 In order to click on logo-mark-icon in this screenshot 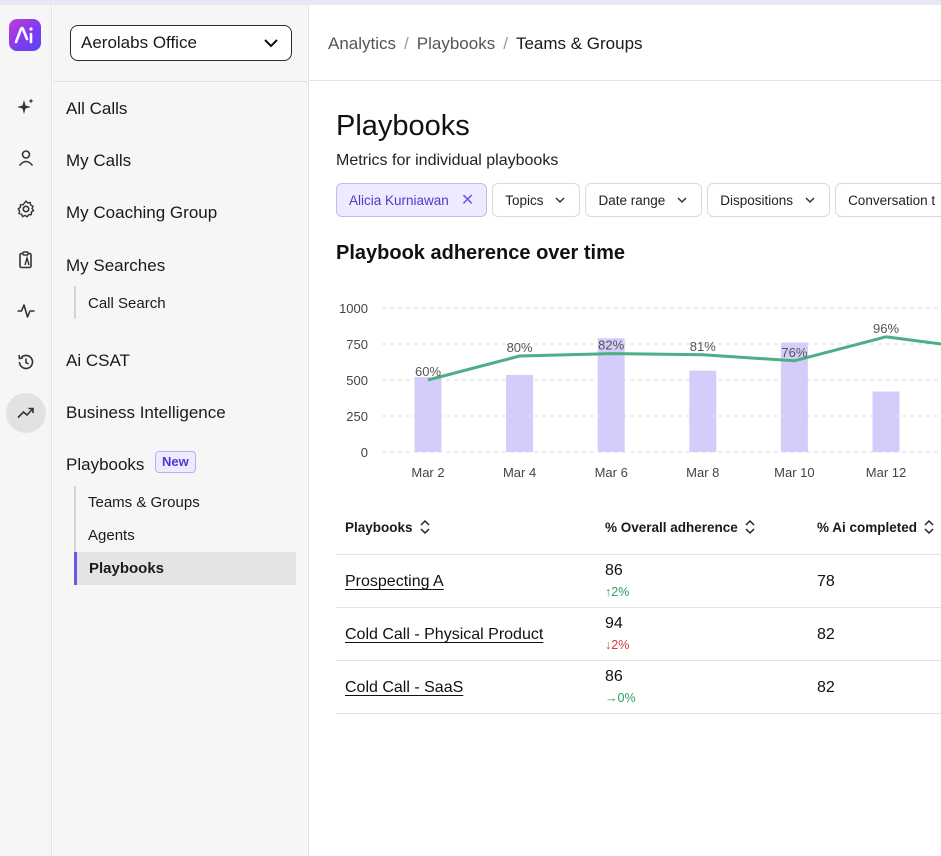, I will do `click(23, 35)`.